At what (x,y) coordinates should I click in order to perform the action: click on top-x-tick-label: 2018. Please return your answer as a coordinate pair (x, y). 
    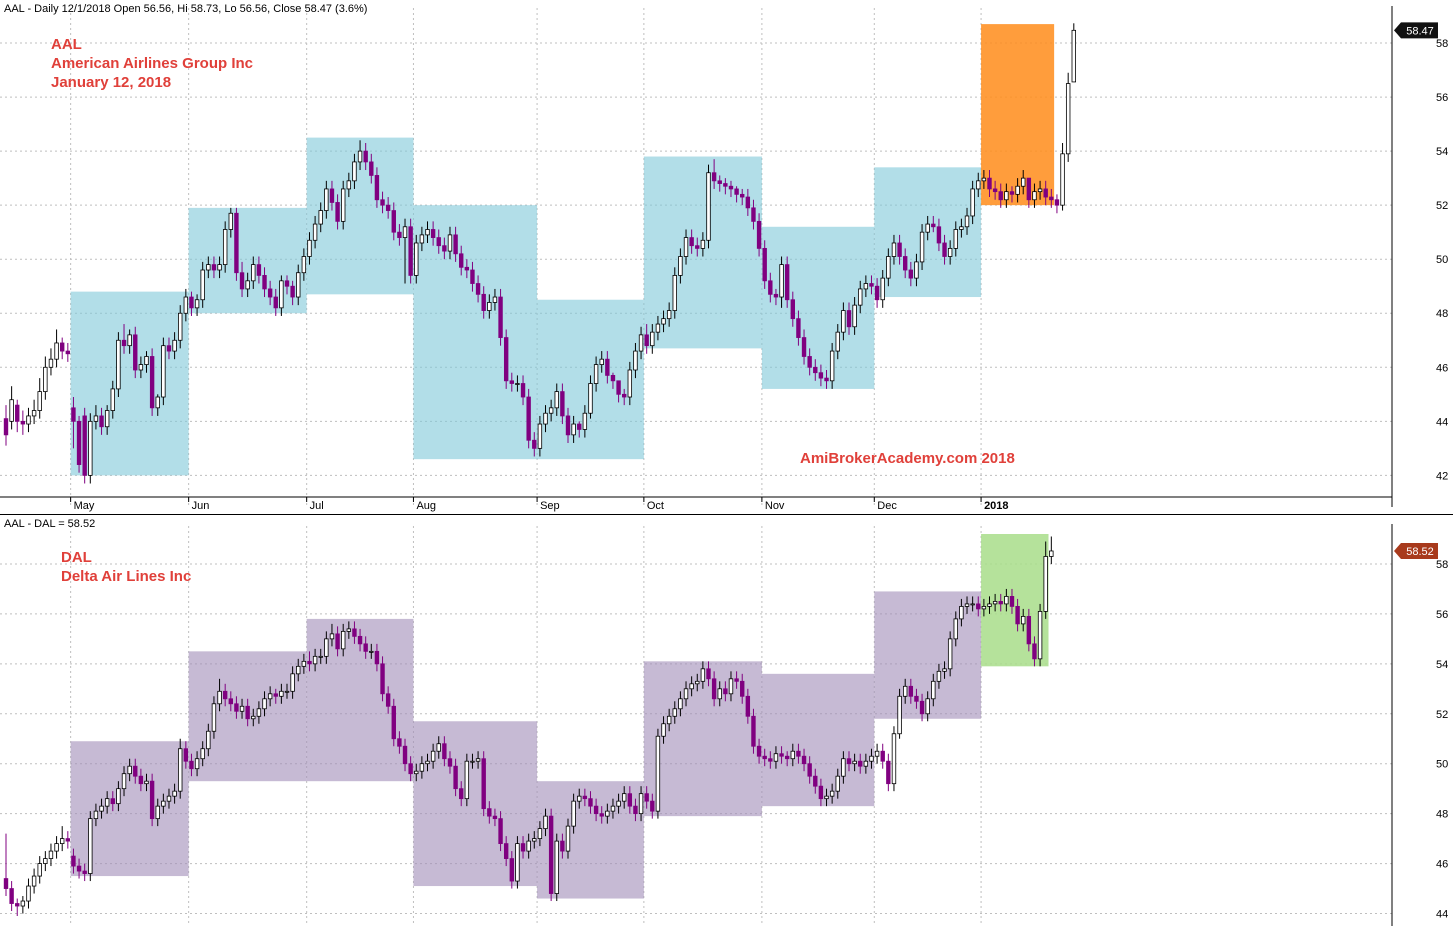
    Looking at the image, I should click on (996, 506).